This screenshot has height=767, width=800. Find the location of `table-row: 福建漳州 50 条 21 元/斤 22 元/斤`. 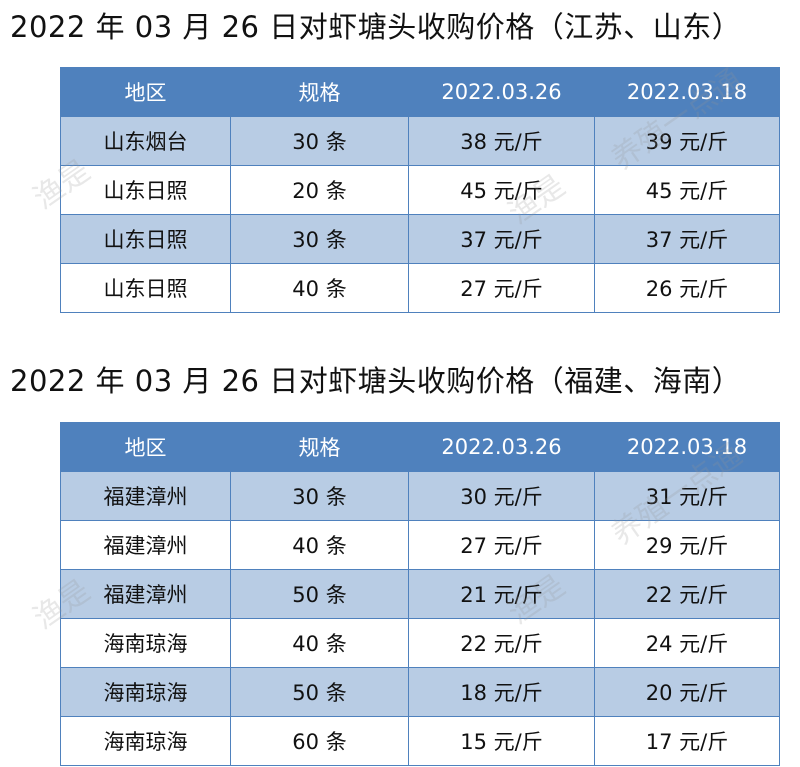

table-row: 福建漳州 50 条 21 元/斤 22 元/斤 is located at coordinates (420, 594).